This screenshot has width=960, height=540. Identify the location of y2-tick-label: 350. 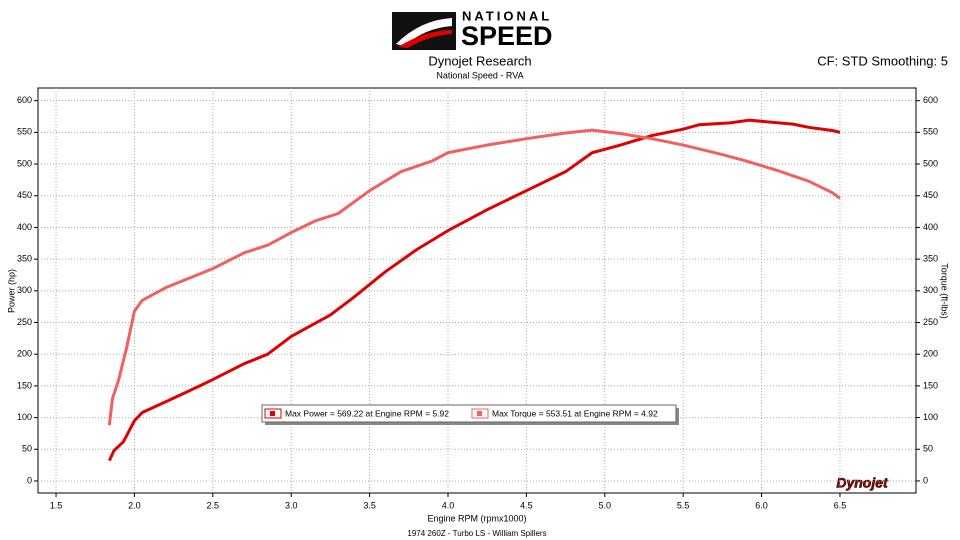
(930, 259).